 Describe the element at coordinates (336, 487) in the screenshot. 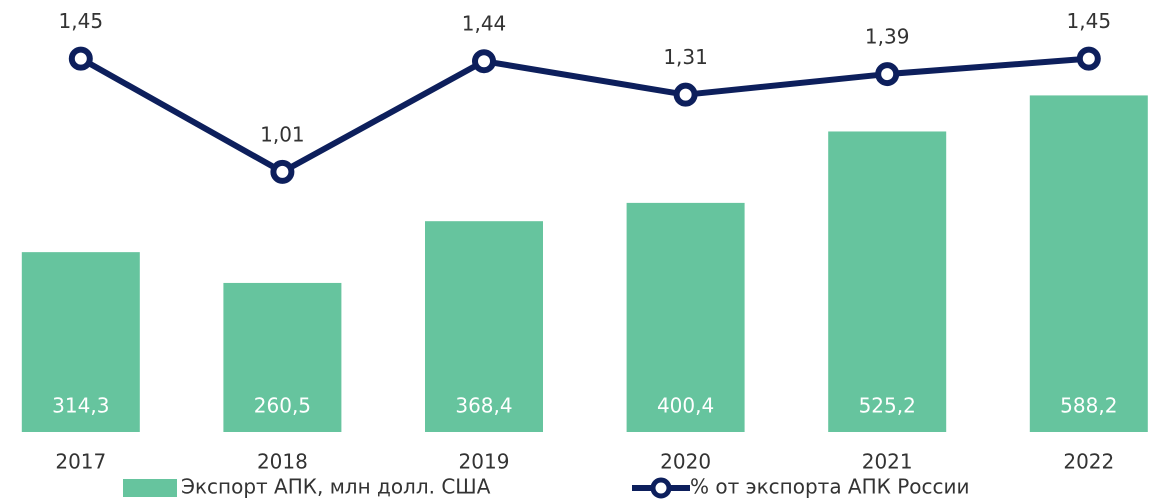

I see `legend-label: Экспорт АПК, млн долл. США` at that location.